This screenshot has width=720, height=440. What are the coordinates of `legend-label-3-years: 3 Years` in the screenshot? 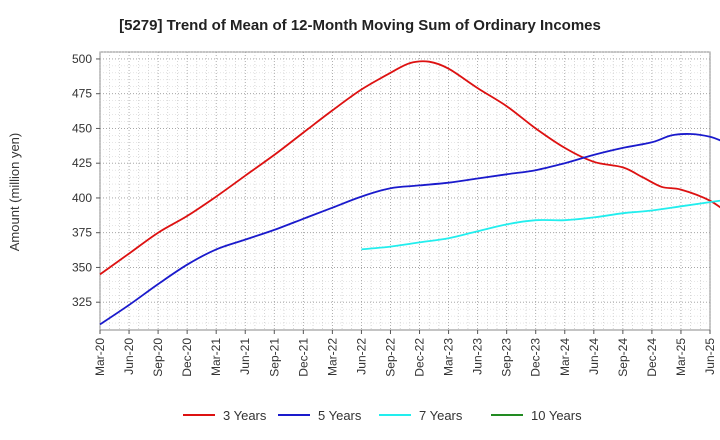 It's located at (245, 415).